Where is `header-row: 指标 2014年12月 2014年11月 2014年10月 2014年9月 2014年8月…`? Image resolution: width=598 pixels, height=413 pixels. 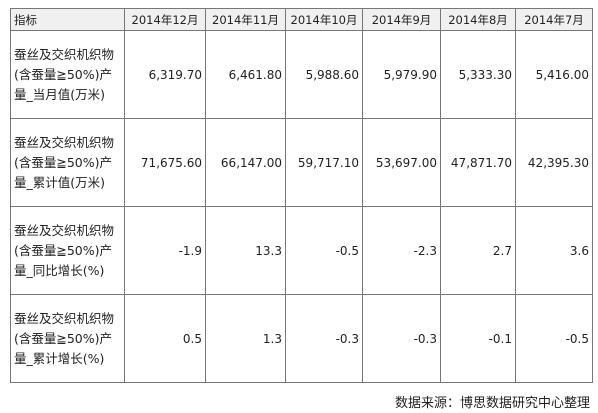
header-row: 指标 2014年12月 2014年11月 2014年10月 2014年9月 2014年8月… is located at coordinates (301, 19).